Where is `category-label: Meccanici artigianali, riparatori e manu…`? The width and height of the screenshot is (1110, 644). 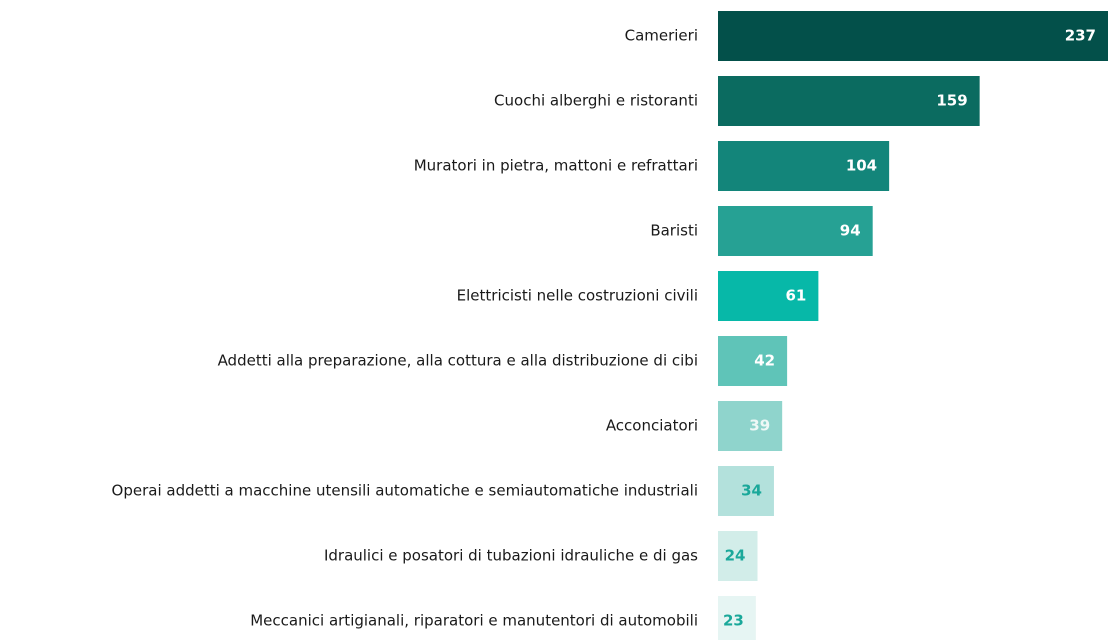 category-label: Meccanici artigianali, riparatori e manu… is located at coordinates (474, 621).